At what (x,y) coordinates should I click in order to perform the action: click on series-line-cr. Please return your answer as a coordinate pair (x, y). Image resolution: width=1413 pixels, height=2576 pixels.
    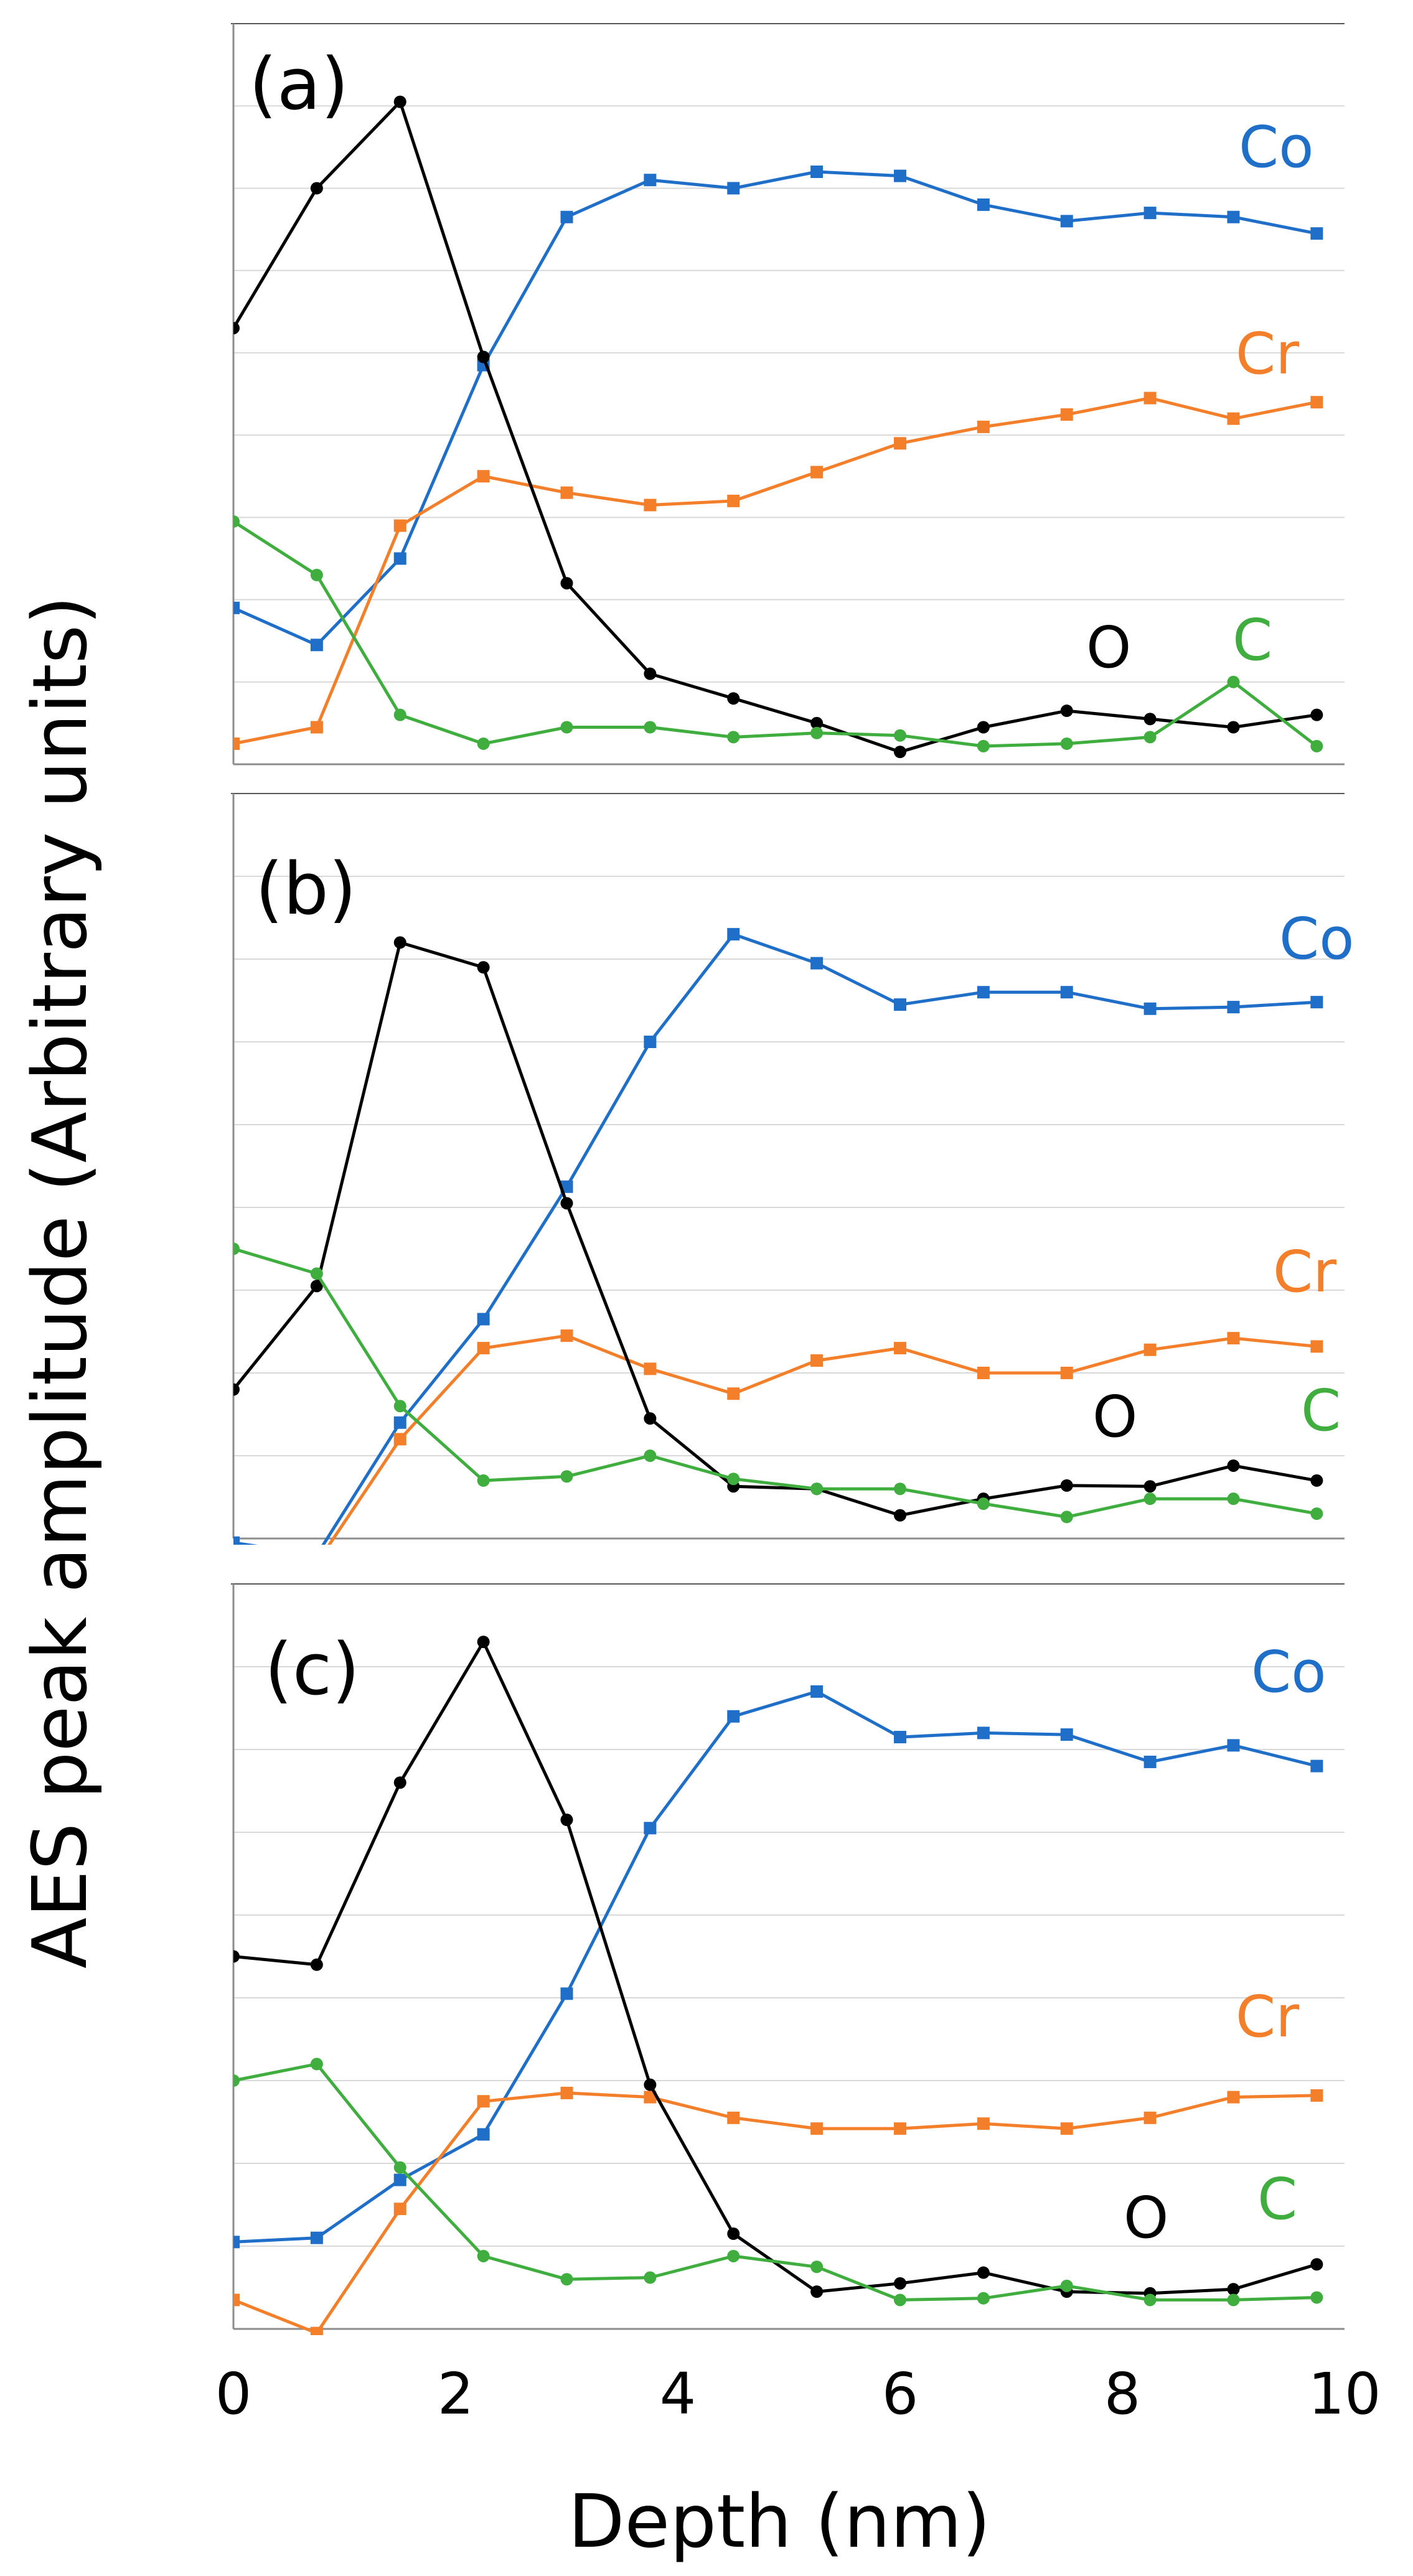
    Looking at the image, I should click on (775, 2213).